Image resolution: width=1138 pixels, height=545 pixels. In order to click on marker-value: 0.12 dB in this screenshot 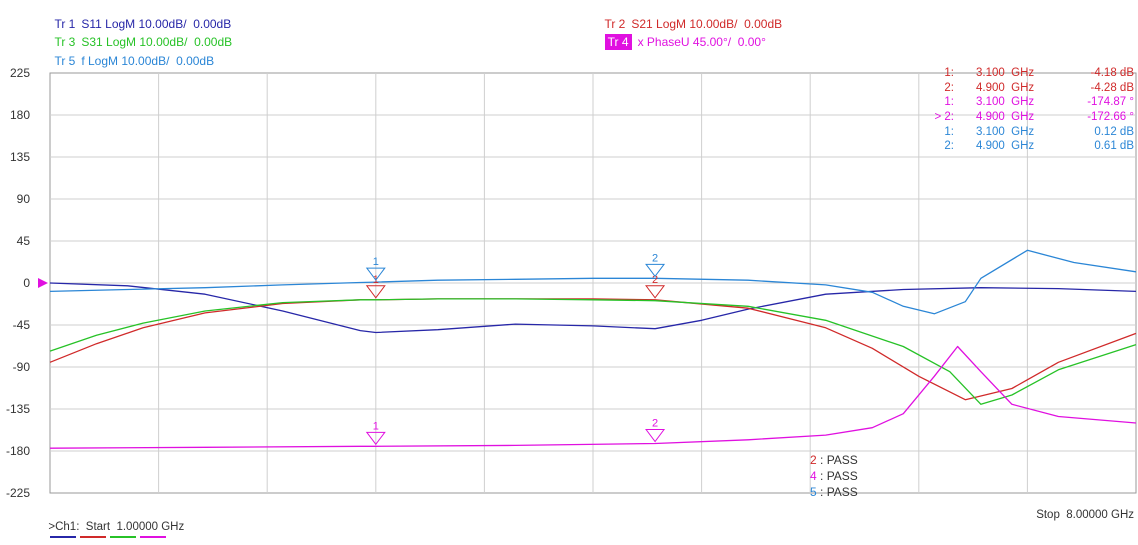, I will do `click(1114, 131)`.